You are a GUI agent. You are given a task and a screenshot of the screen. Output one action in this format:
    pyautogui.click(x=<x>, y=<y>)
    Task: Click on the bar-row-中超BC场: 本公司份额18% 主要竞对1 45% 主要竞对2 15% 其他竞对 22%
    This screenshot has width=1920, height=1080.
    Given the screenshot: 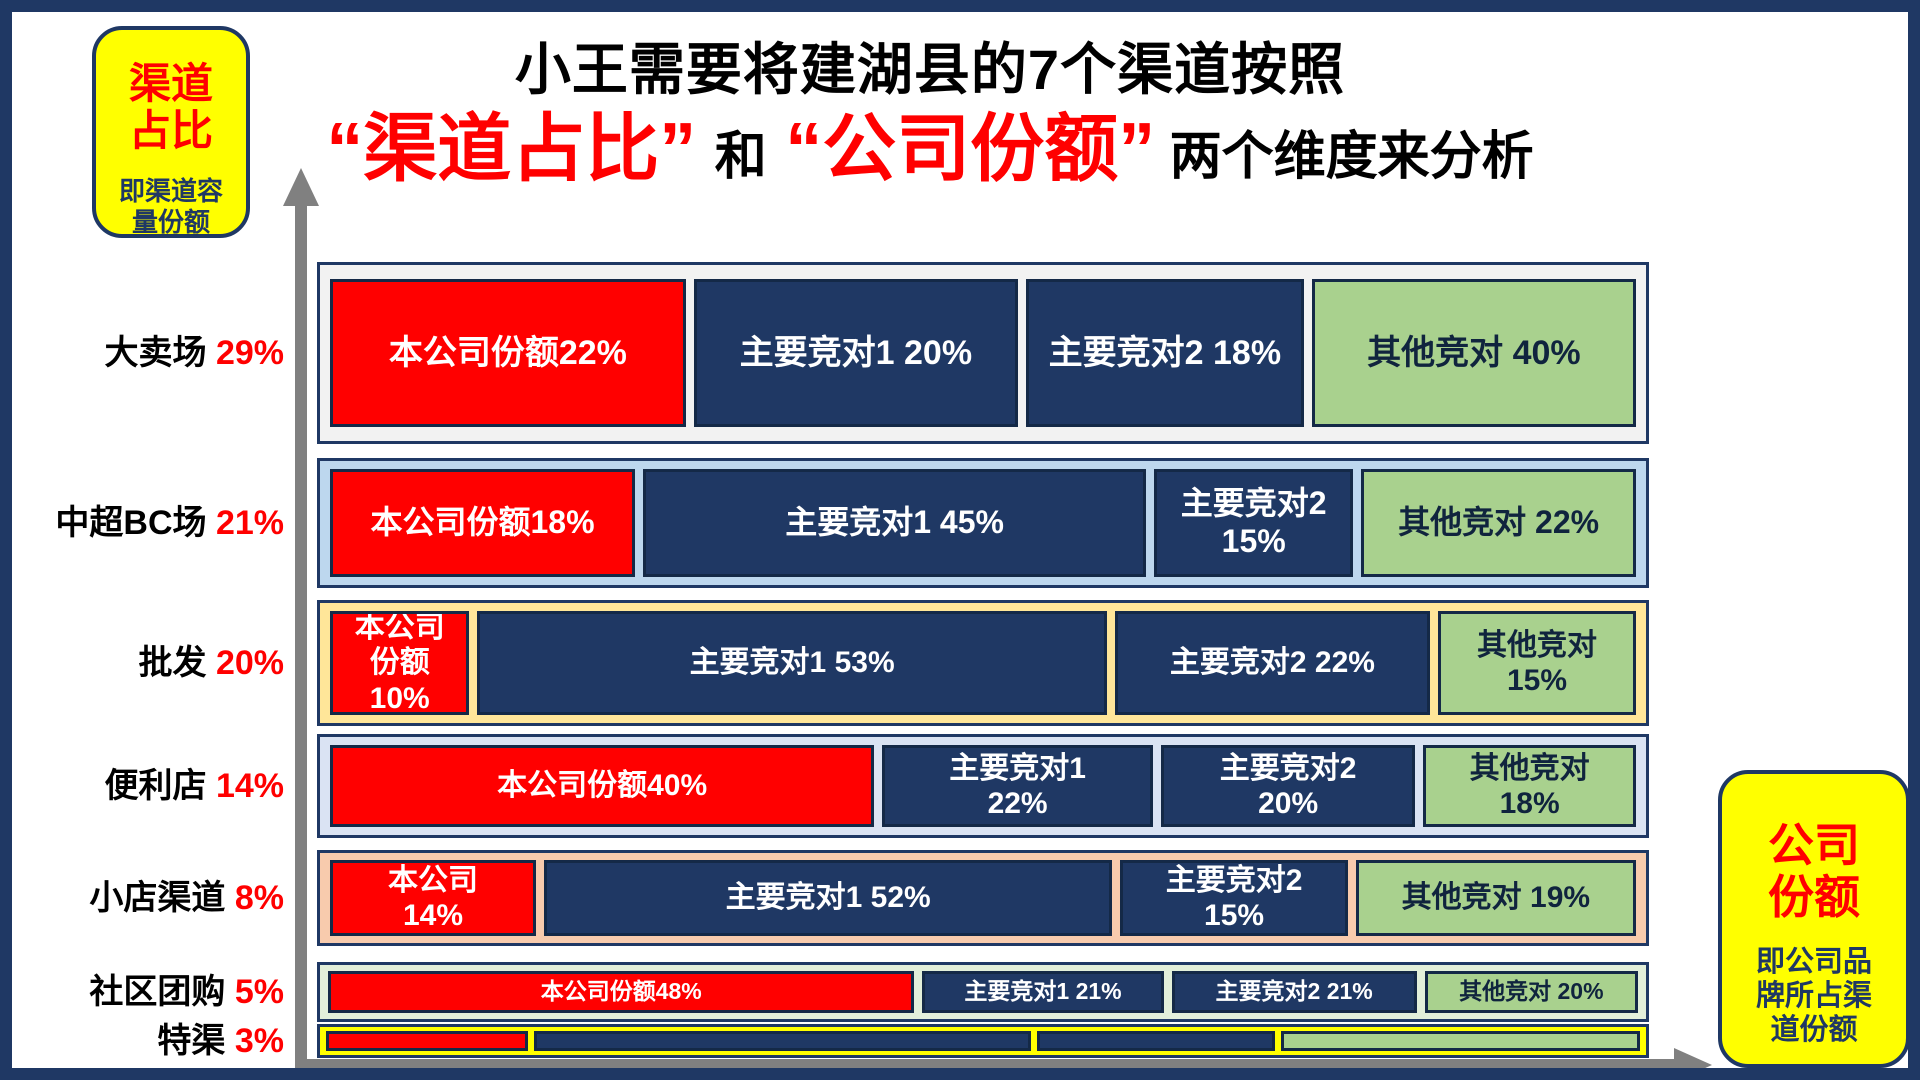 What is the action you would take?
    pyautogui.click(x=983, y=523)
    